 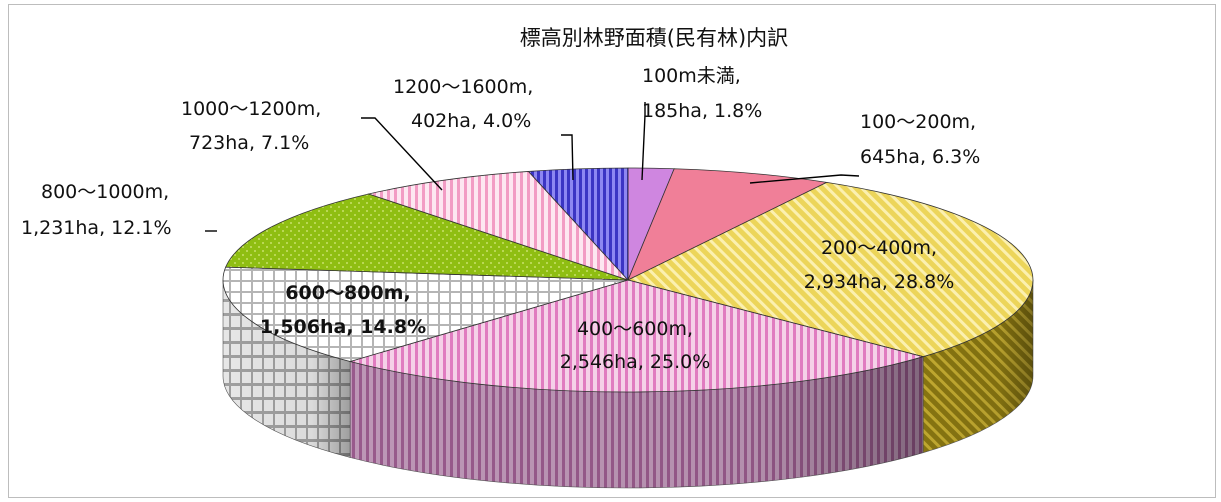 I want to click on pie-slice-600-800m, so click(x=425, y=314).